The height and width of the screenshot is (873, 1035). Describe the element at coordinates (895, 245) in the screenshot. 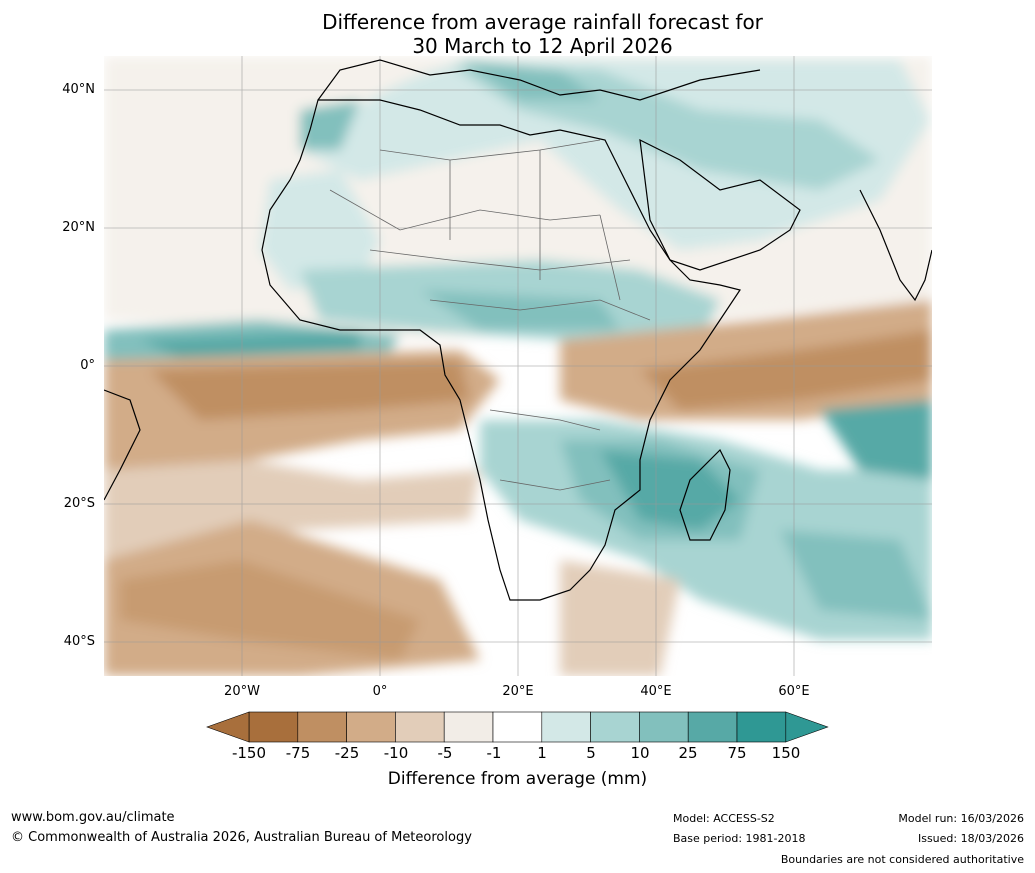

I see `india-coast` at that location.